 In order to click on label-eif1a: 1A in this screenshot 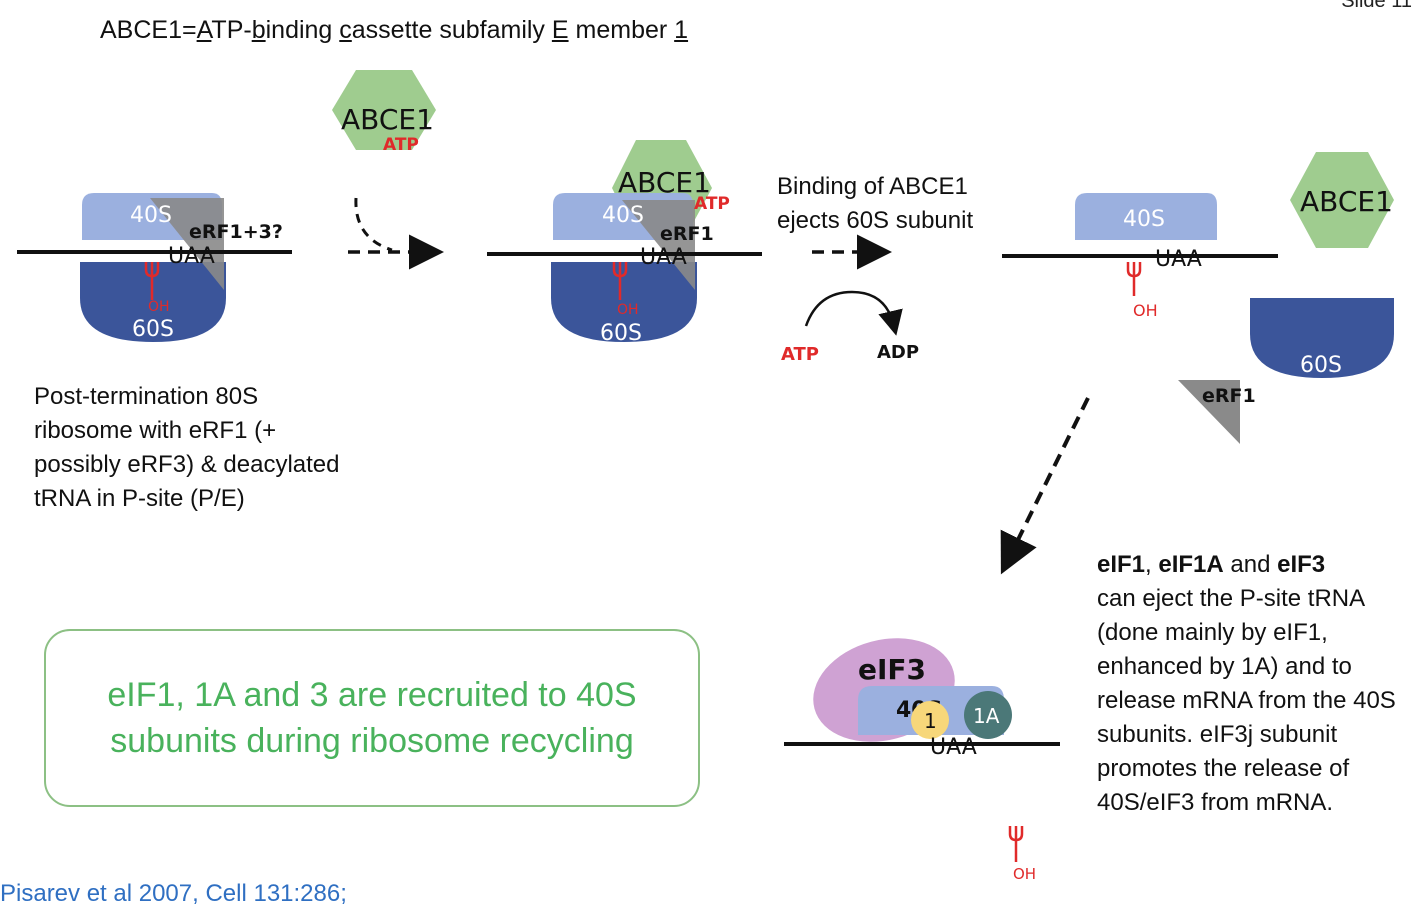, I will do `click(986, 716)`.